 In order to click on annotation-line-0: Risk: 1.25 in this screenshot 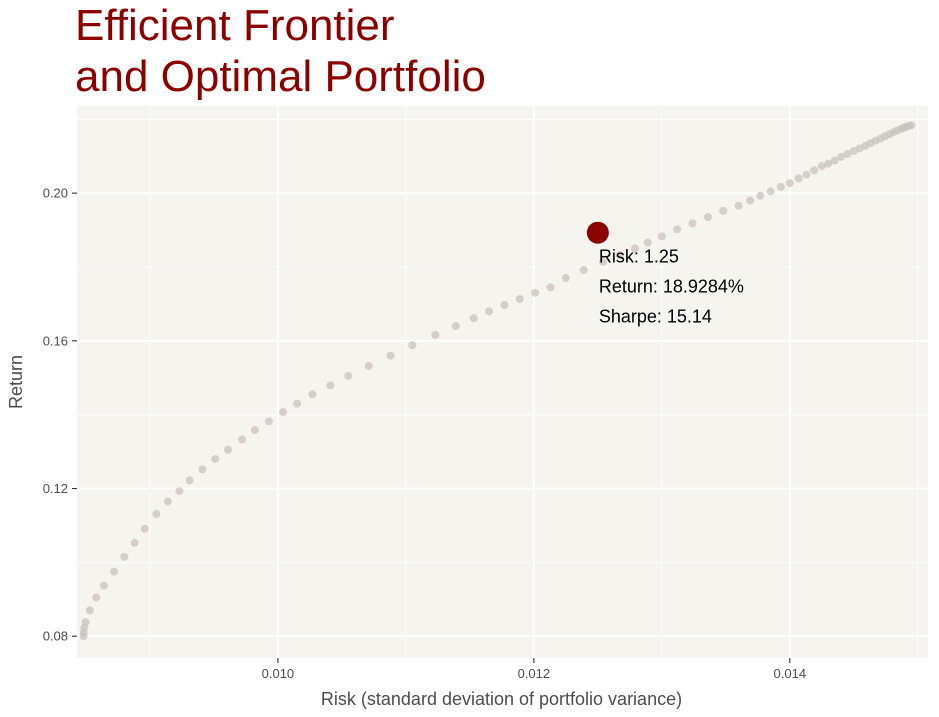, I will do `click(639, 257)`.